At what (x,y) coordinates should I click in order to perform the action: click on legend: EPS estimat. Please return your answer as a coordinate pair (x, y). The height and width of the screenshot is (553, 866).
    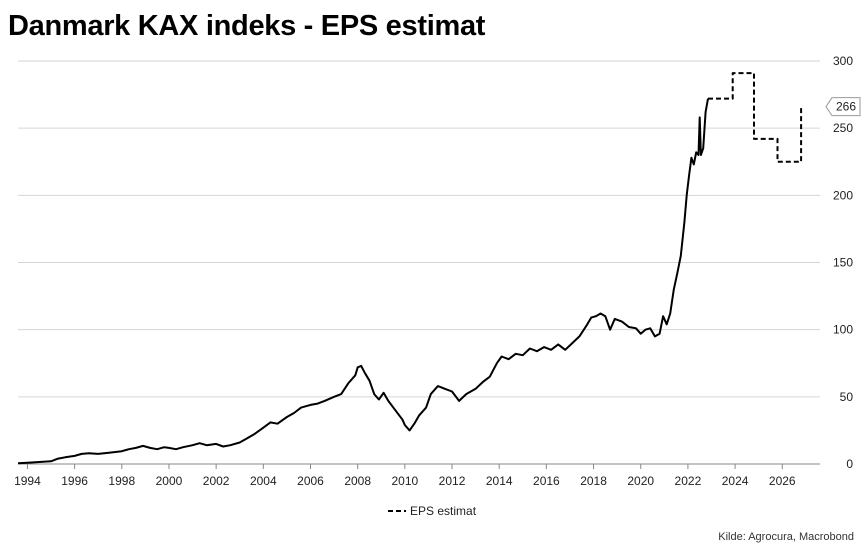
    Looking at the image, I should click on (432, 511).